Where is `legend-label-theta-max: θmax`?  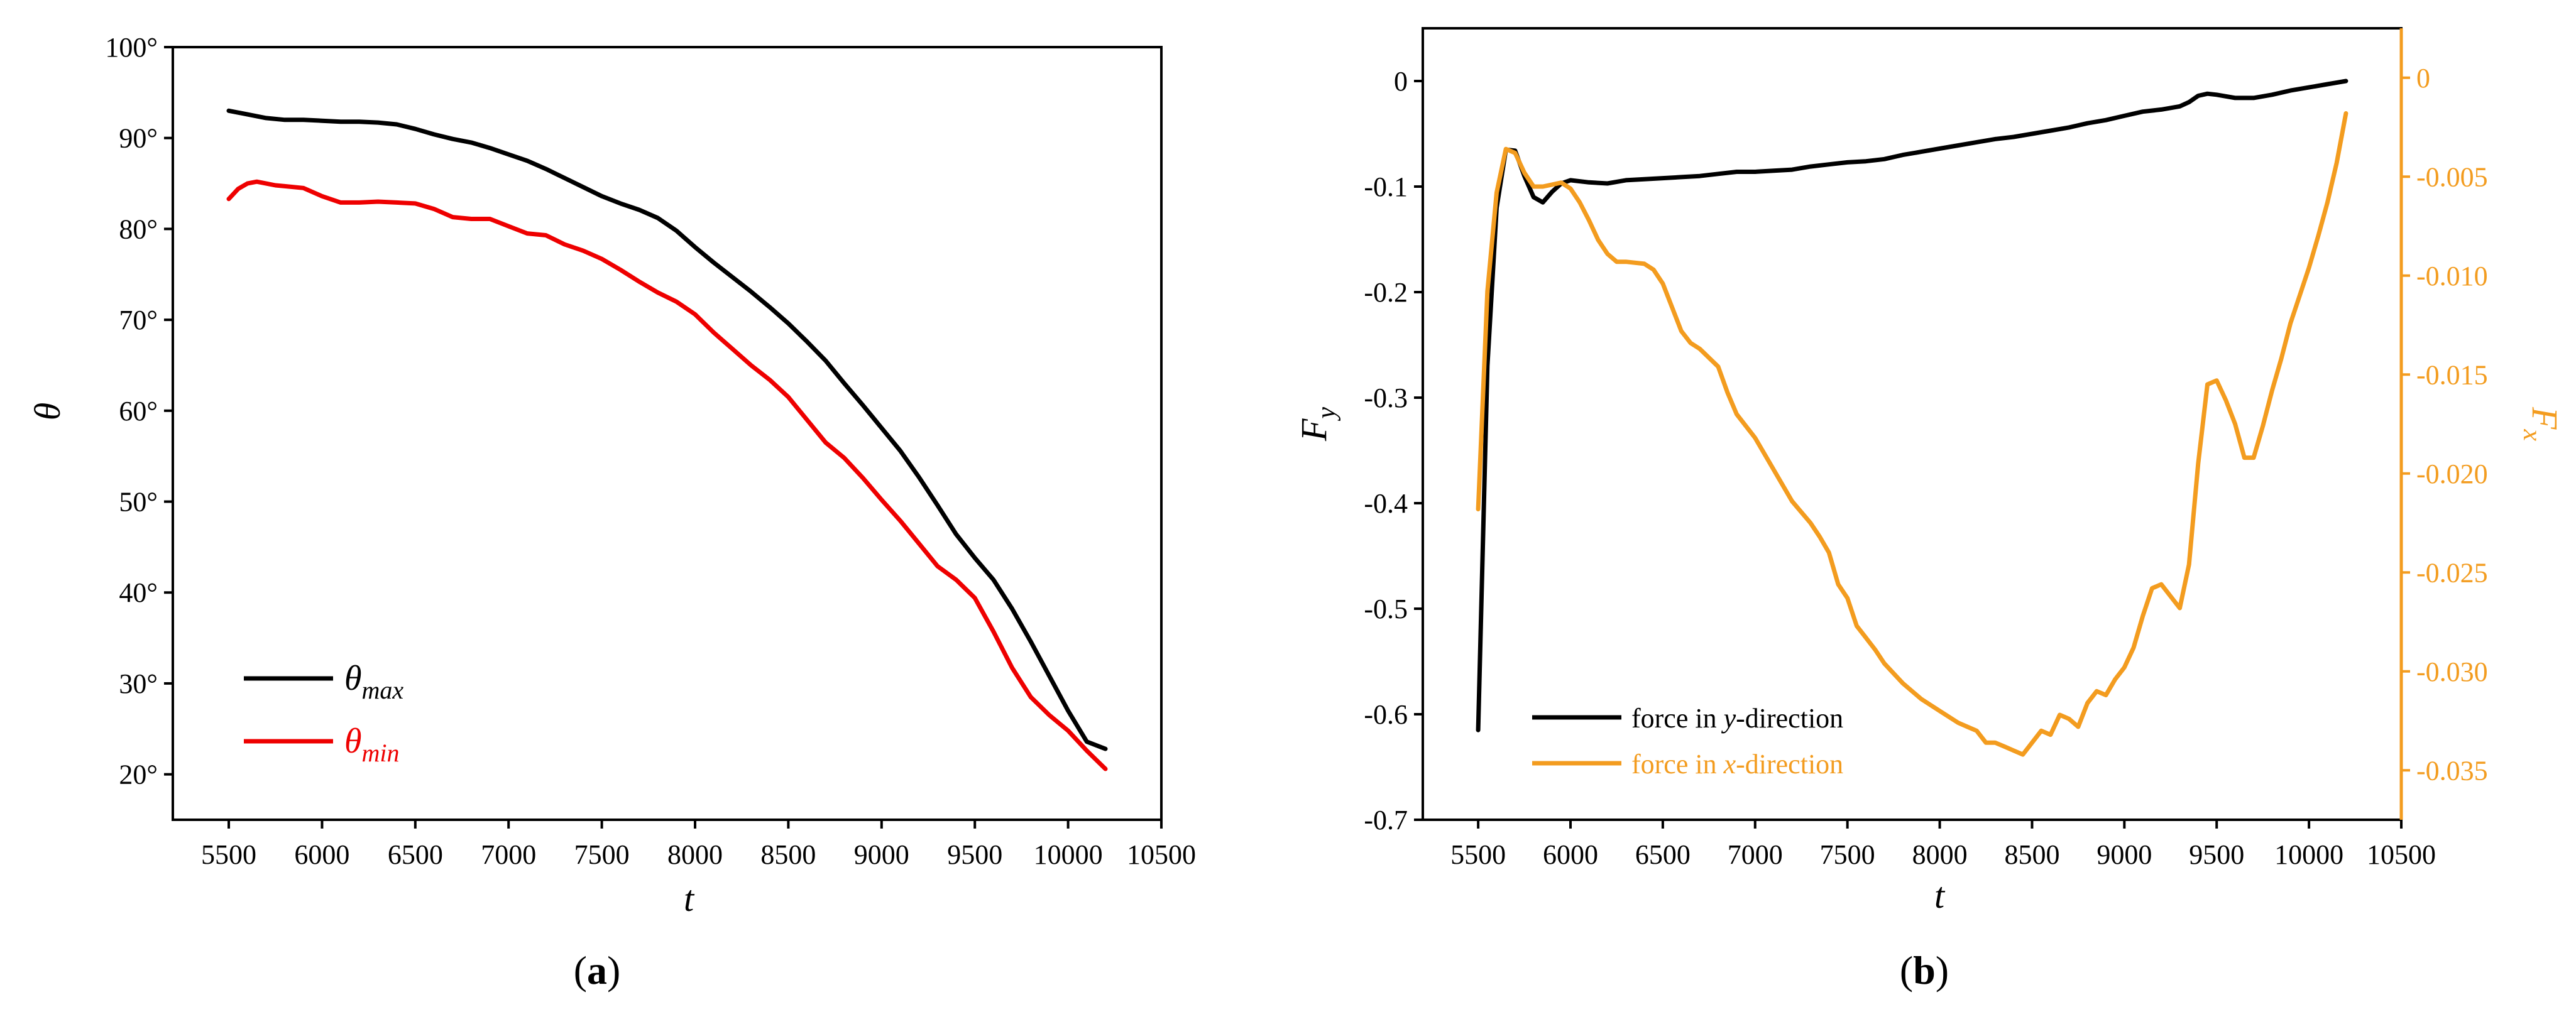
legend-label-theta-max: θmax is located at coordinates (373, 681).